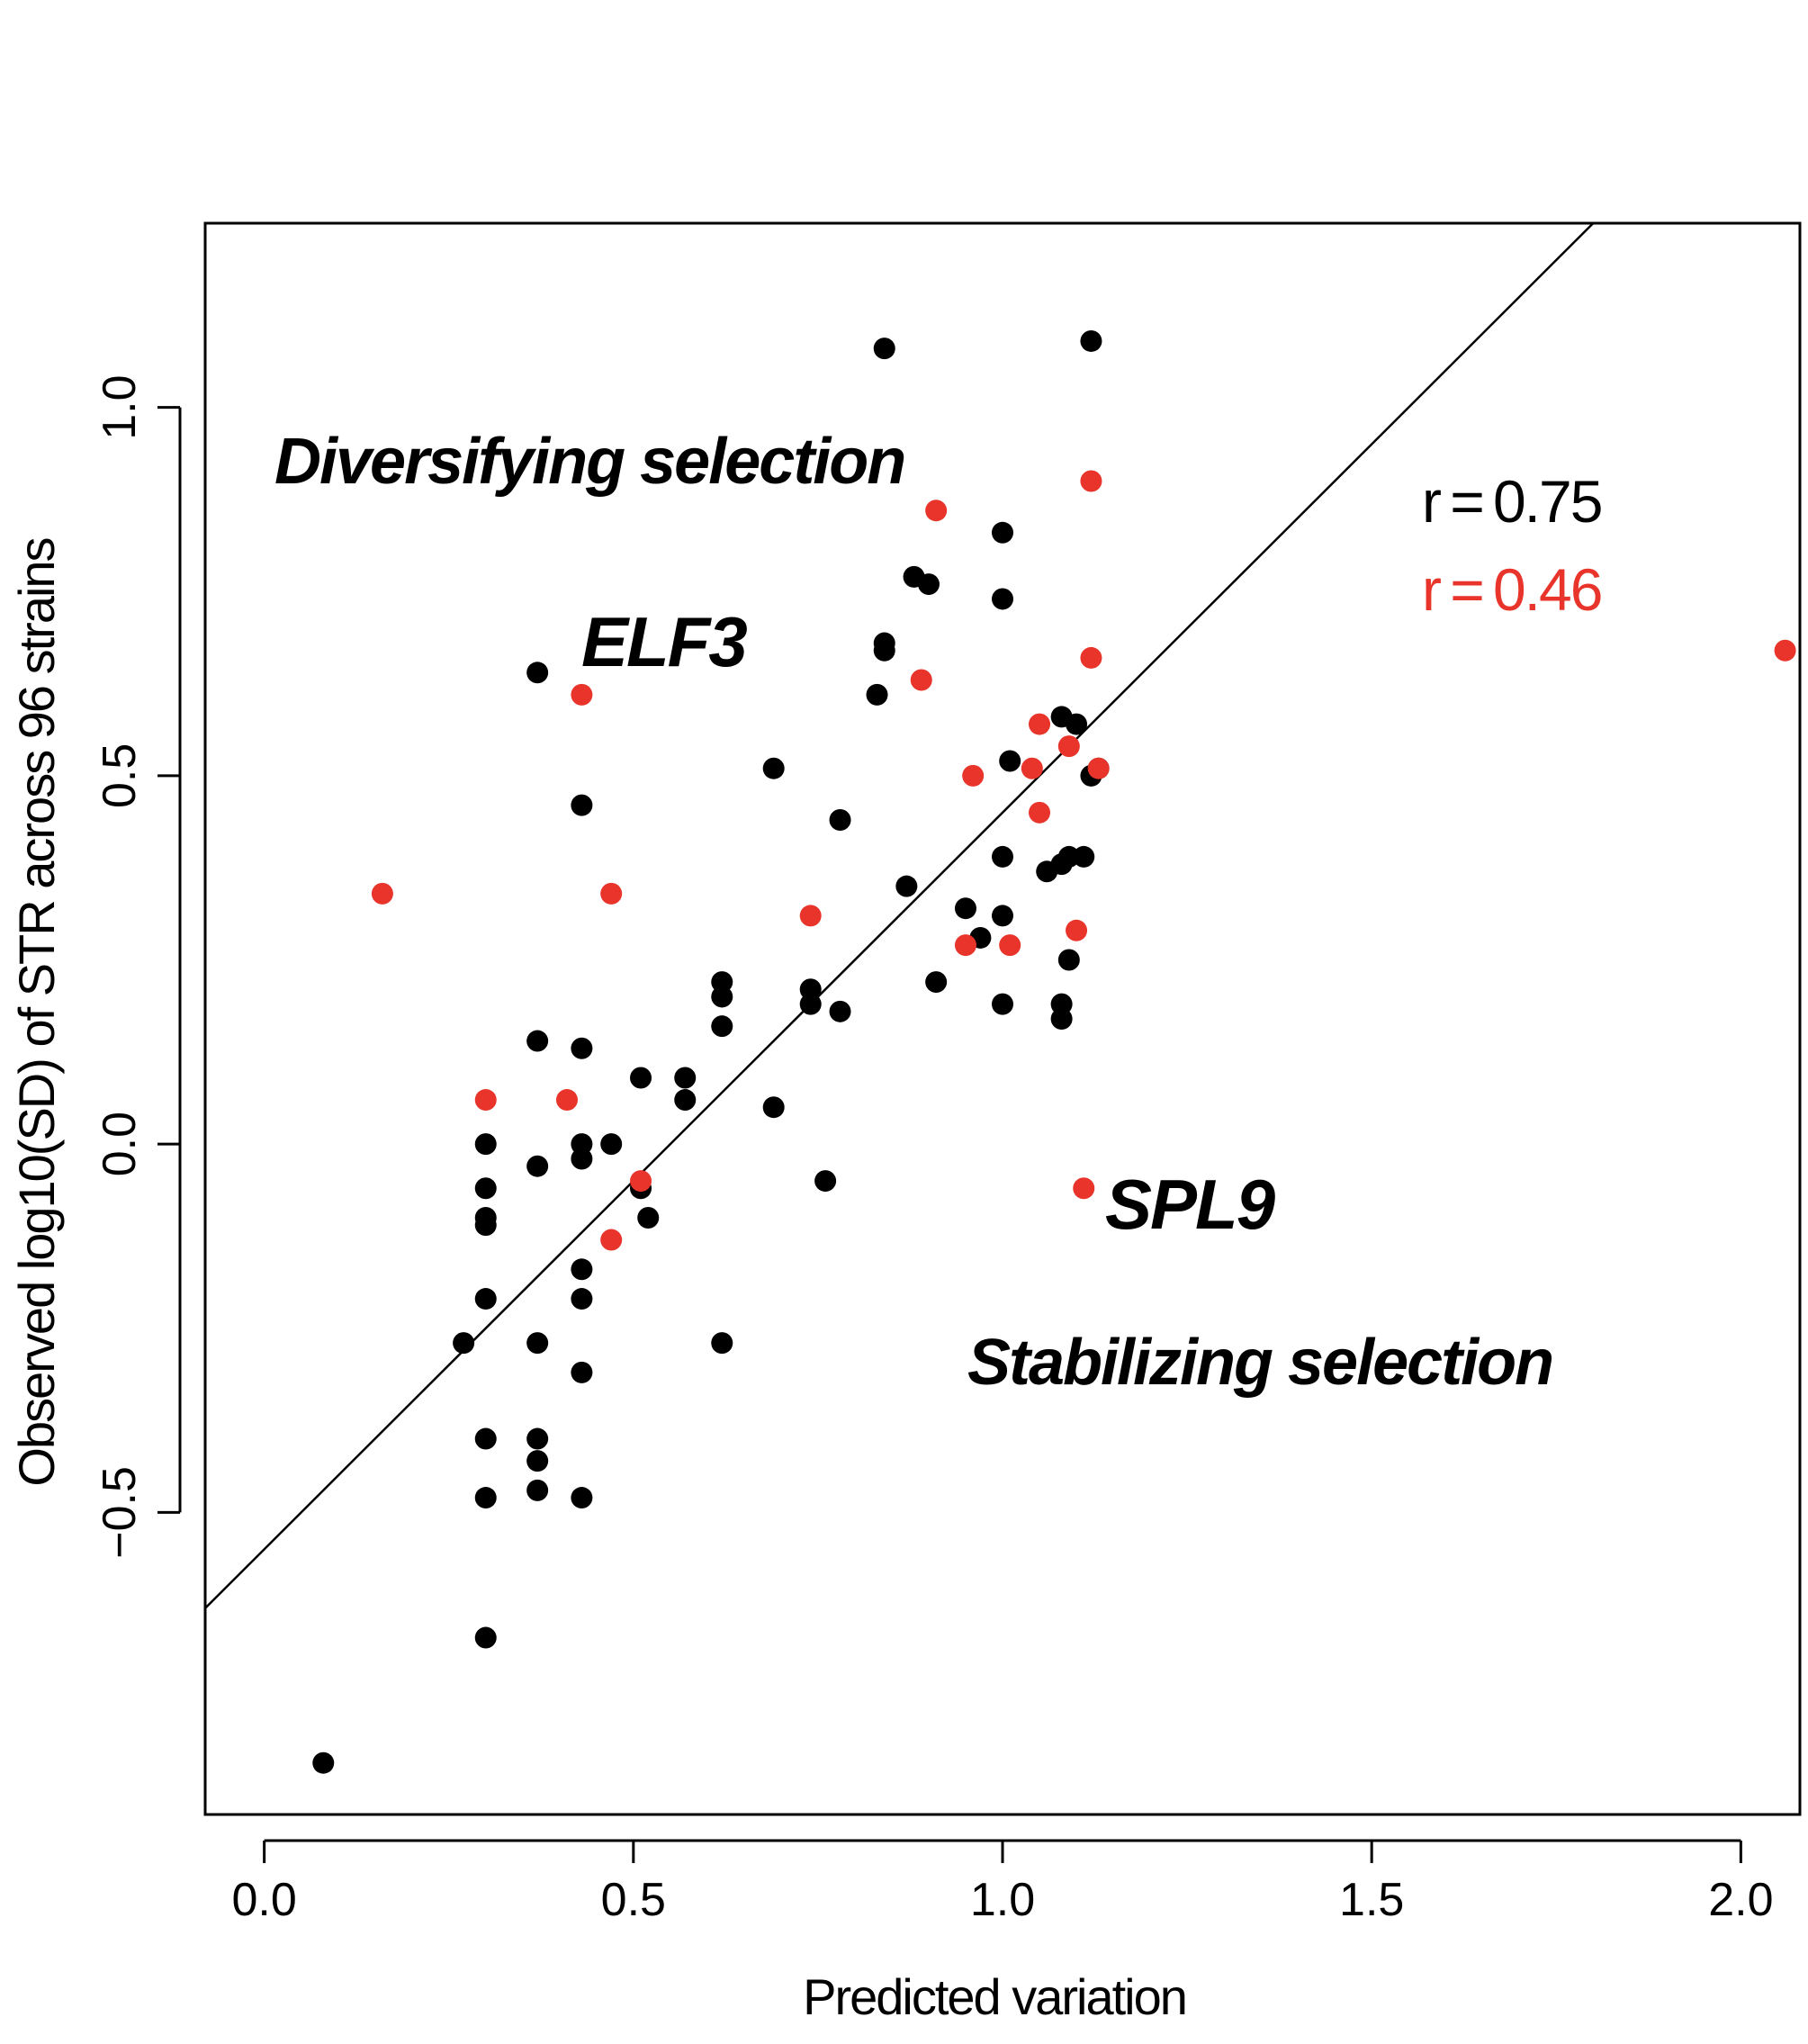  I want to click on x-tick-label: 1.0, so click(1002, 1900).